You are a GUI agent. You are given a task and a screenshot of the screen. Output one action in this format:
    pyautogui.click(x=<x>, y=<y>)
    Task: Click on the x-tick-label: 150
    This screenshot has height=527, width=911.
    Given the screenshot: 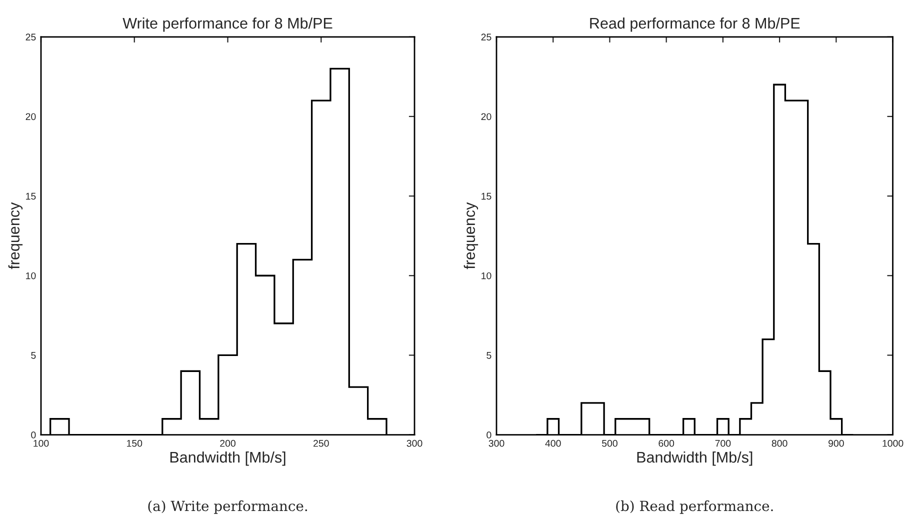 What is the action you would take?
    pyautogui.click(x=134, y=443)
    